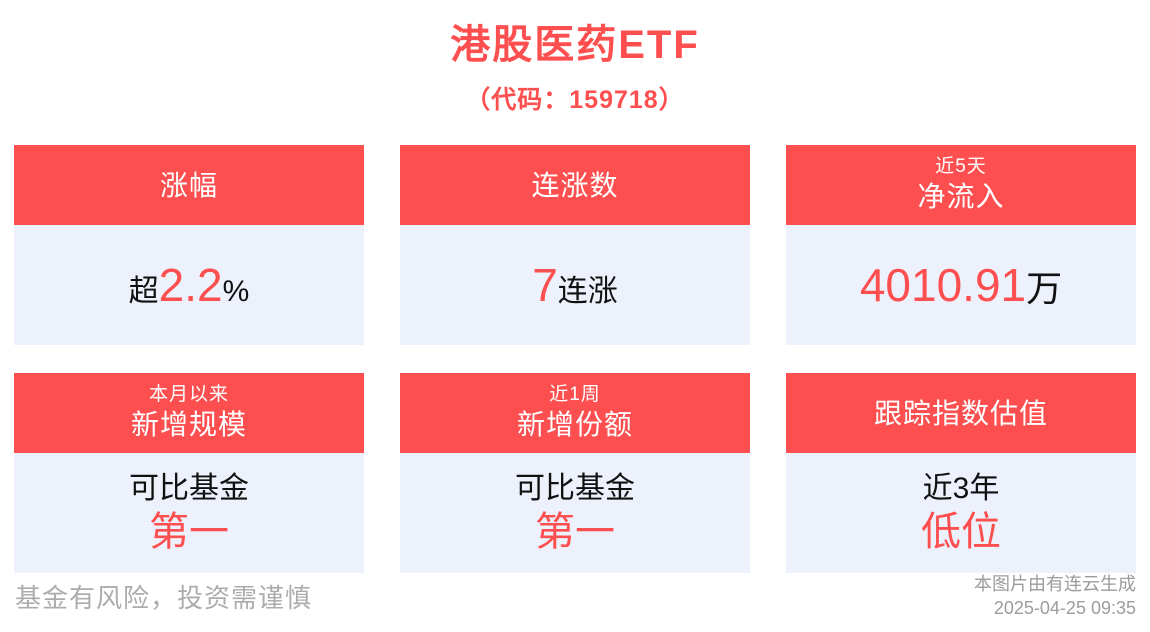 The height and width of the screenshot is (632, 1150). Describe the element at coordinates (1055, 584) in the screenshot. I see `credit-line: 本图片由有连云生成` at that location.